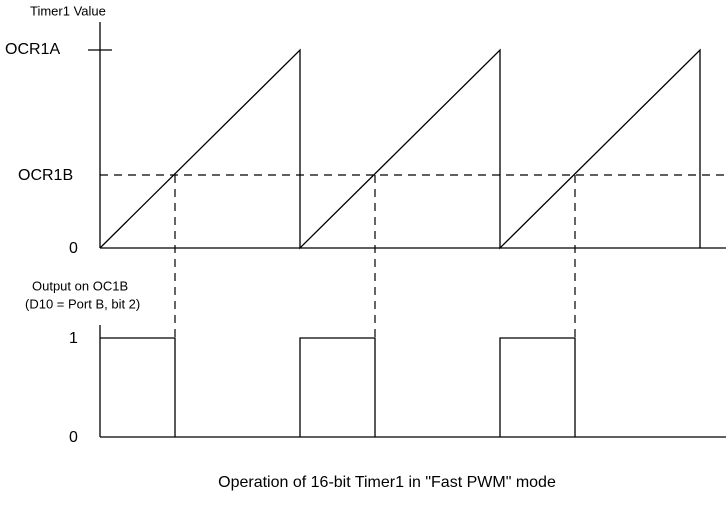 The width and height of the screenshot is (726, 506). Describe the element at coordinates (73, 338) in the screenshot. I see `level-label: 1` at that location.